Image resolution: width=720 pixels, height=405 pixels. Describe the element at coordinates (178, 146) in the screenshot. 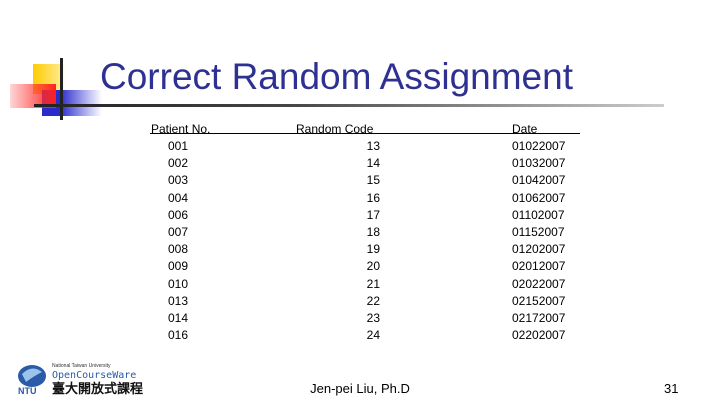

I see `cell-patient-no: 001` at that location.